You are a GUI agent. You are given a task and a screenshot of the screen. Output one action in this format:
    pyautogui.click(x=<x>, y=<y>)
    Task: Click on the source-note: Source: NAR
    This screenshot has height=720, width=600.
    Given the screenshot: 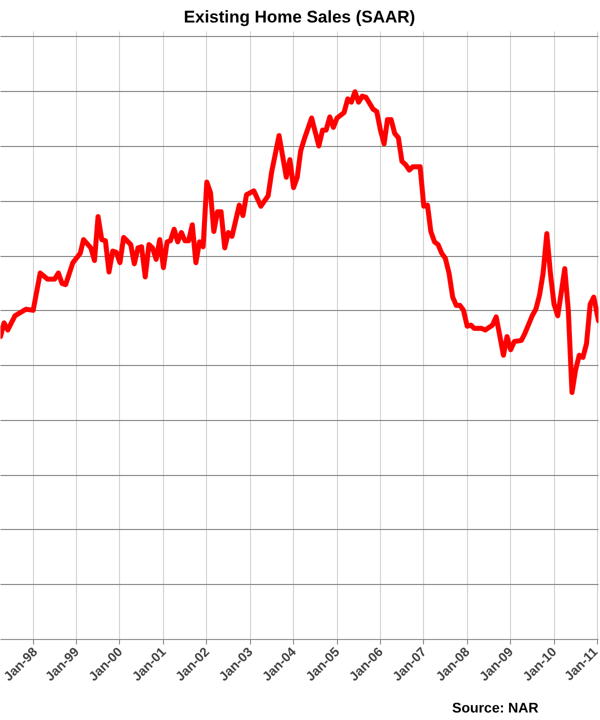 What is the action you would take?
    pyautogui.click(x=495, y=708)
    